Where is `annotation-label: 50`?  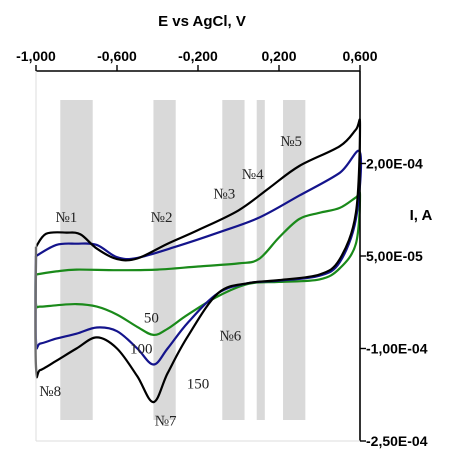
annotation-label: 50 is located at coordinates (151, 319).